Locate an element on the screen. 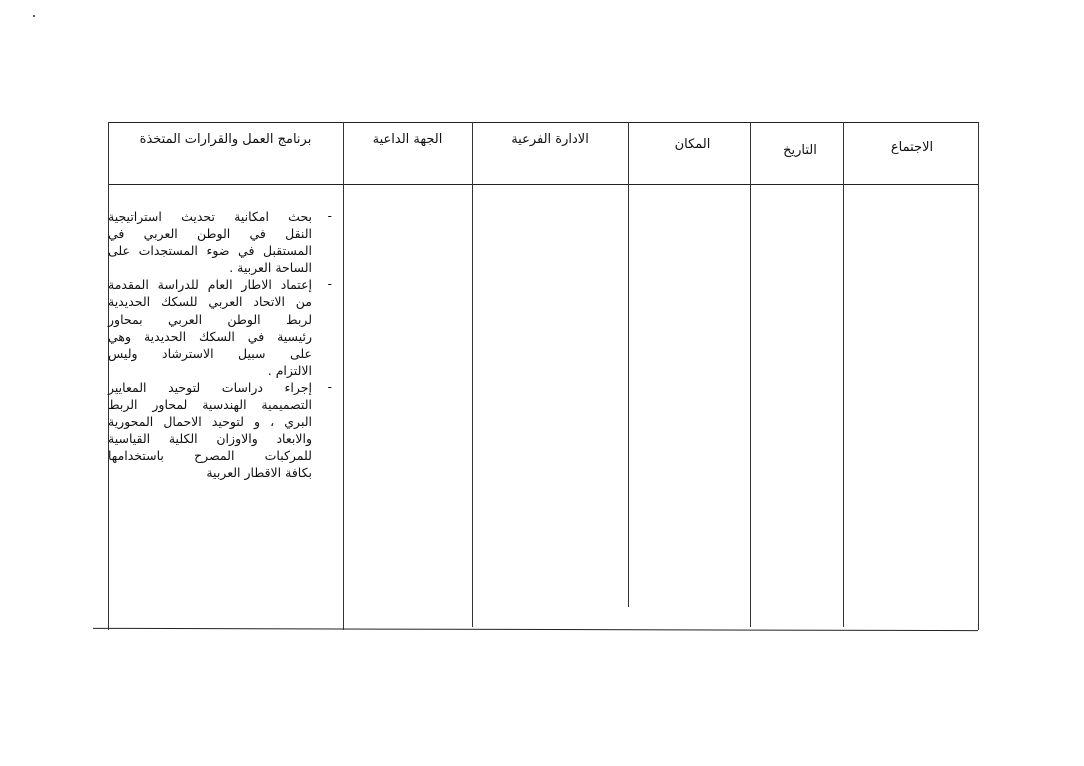 This screenshot has width=1084, height=766. text-line: إجراء دراسات لتوحيد المعايير is located at coordinates (210, 387).